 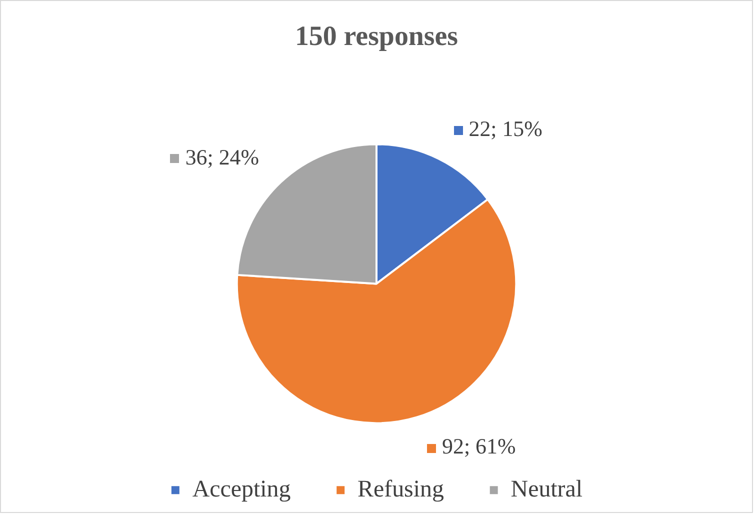 What do you see at coordinates (241, 489) in the screenshot?
I see `legend-label: Accepting` at bounding box center [241, 489].